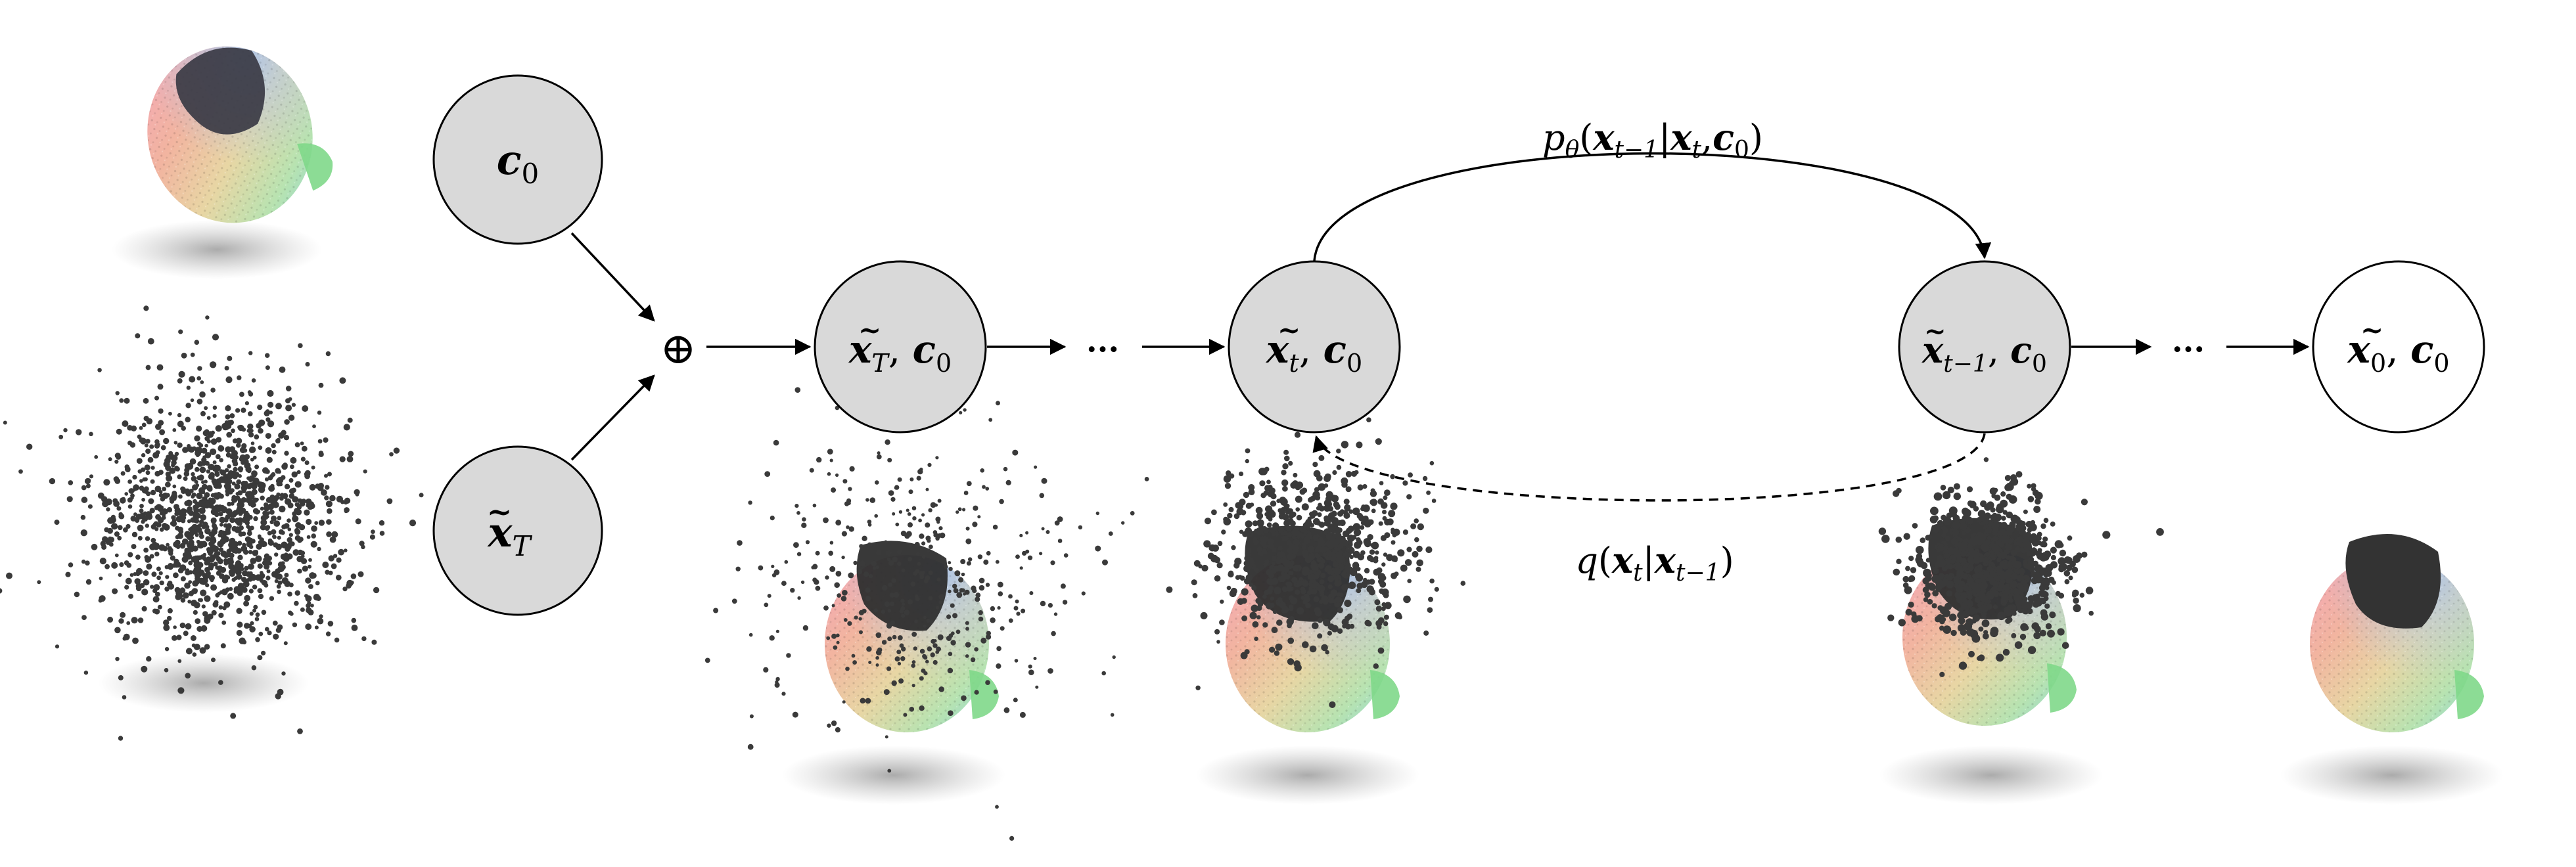  Describe the element at coordinates (500, 532) in the screenshot. I see `node-xT-base: x` at that location.